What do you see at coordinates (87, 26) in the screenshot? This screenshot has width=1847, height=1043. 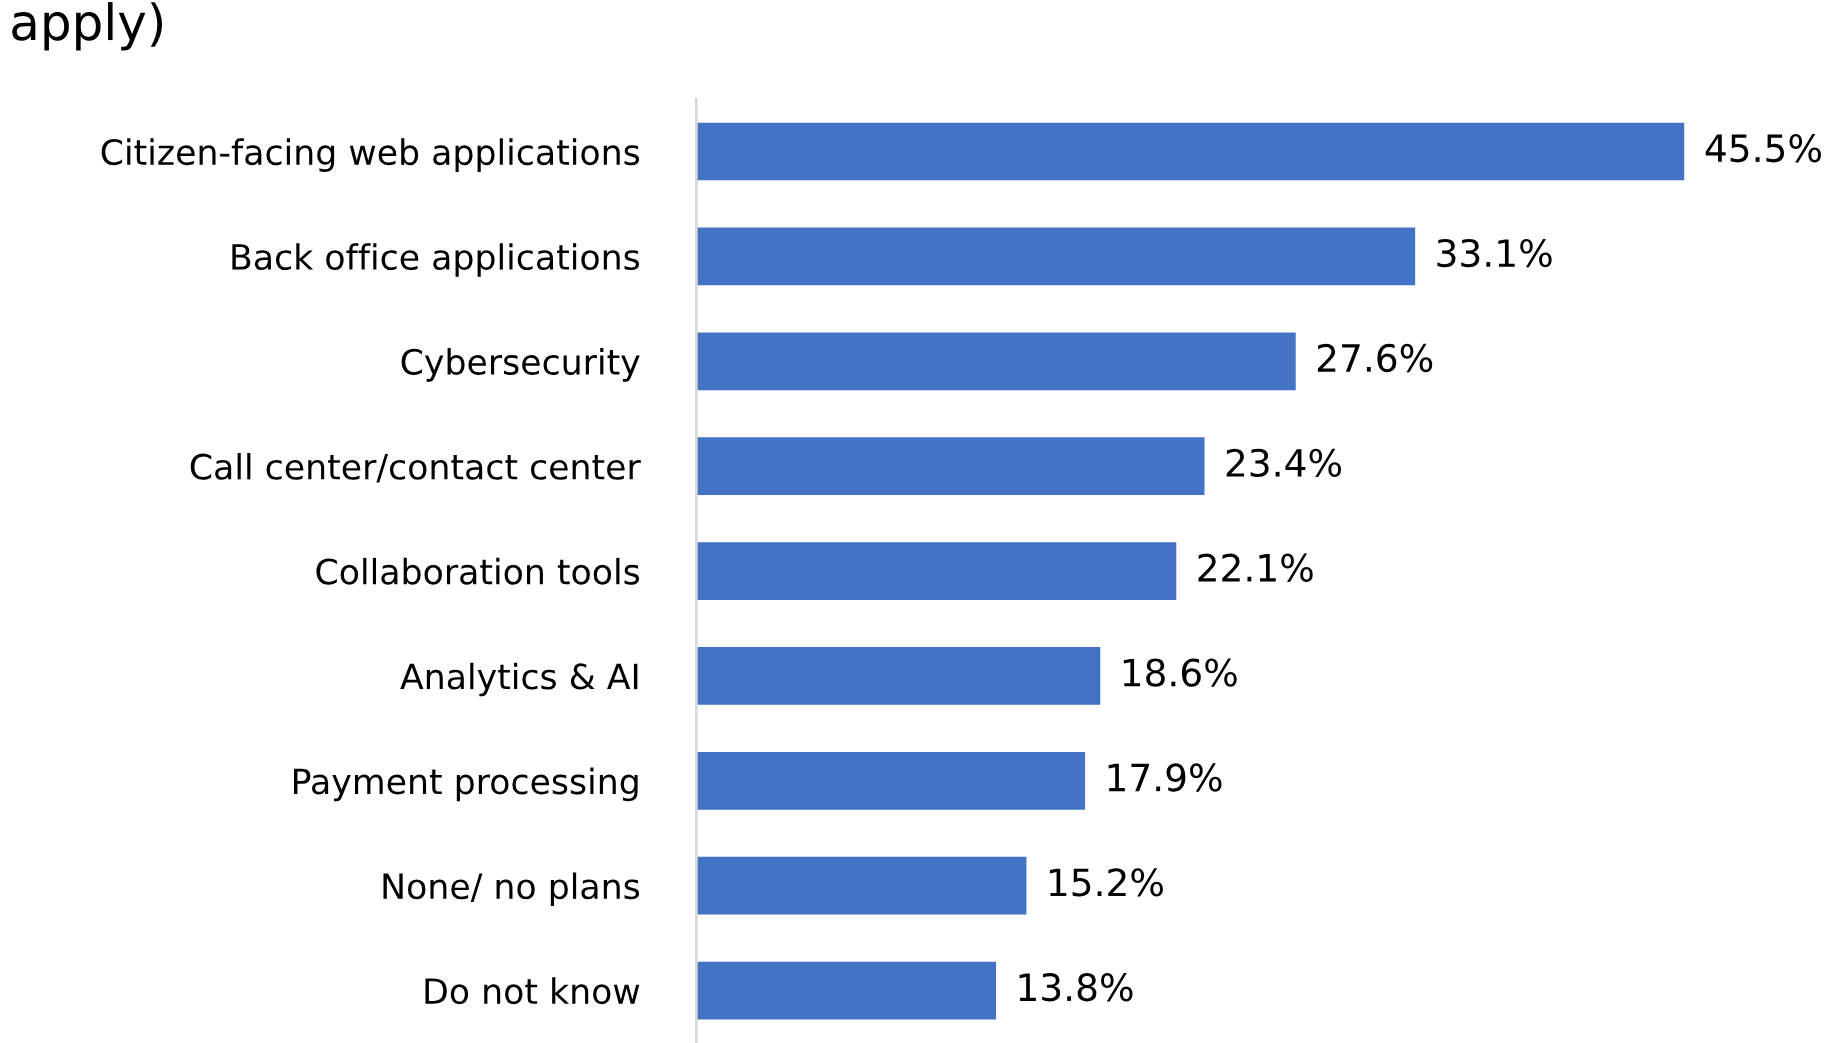 I see `text: apply)` at bounding box center [87, 26].